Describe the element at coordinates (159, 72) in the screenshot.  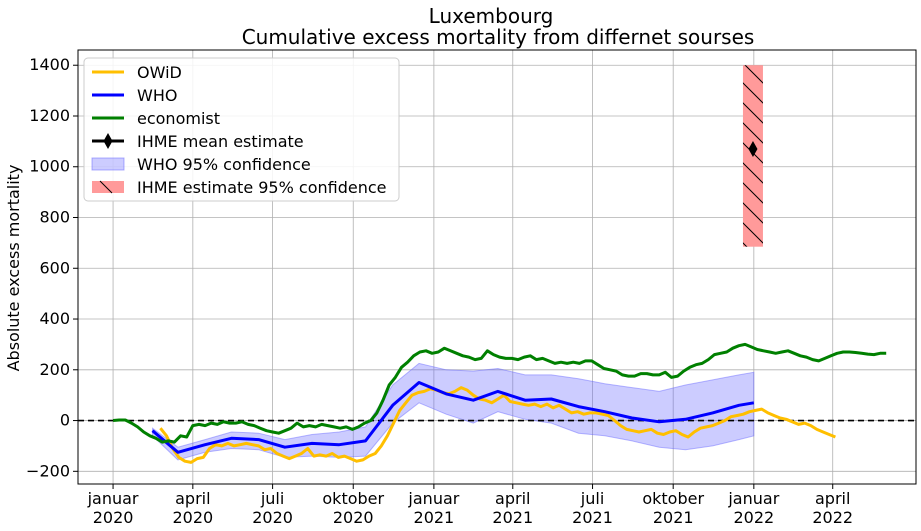
I see `legend-label: OWiD` at that location.